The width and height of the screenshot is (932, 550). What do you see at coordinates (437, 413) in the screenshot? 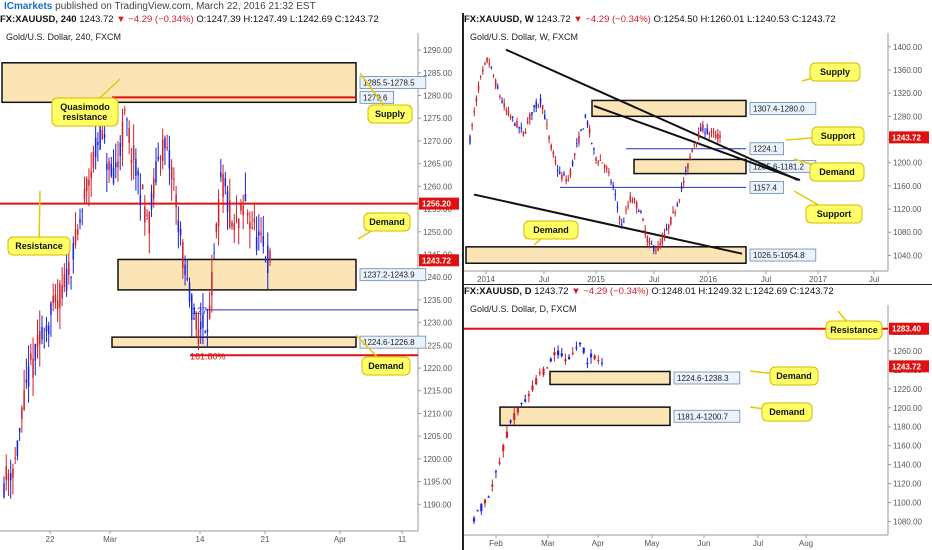
I see `y-tick-label: 1210.00` at bounding box center [437, 413].